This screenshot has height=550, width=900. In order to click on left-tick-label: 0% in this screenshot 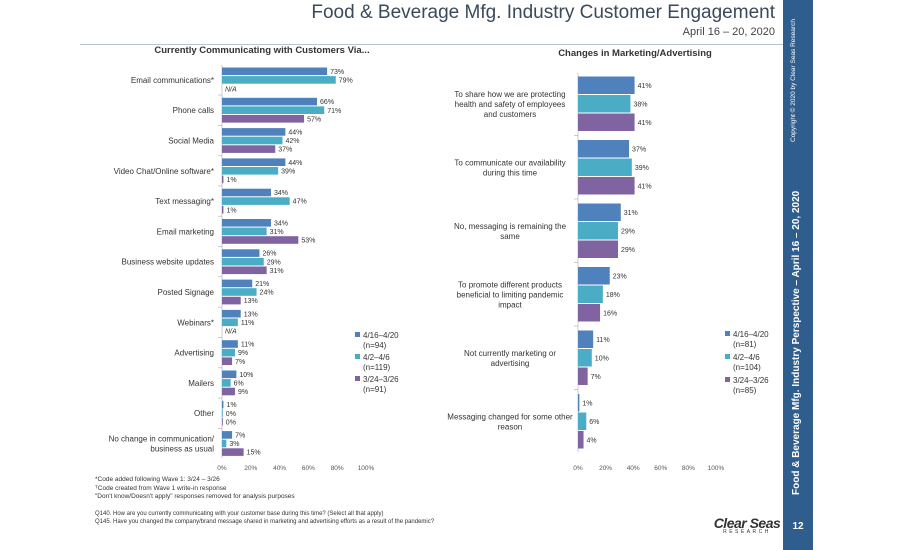, I will do `click(222, 468)`.